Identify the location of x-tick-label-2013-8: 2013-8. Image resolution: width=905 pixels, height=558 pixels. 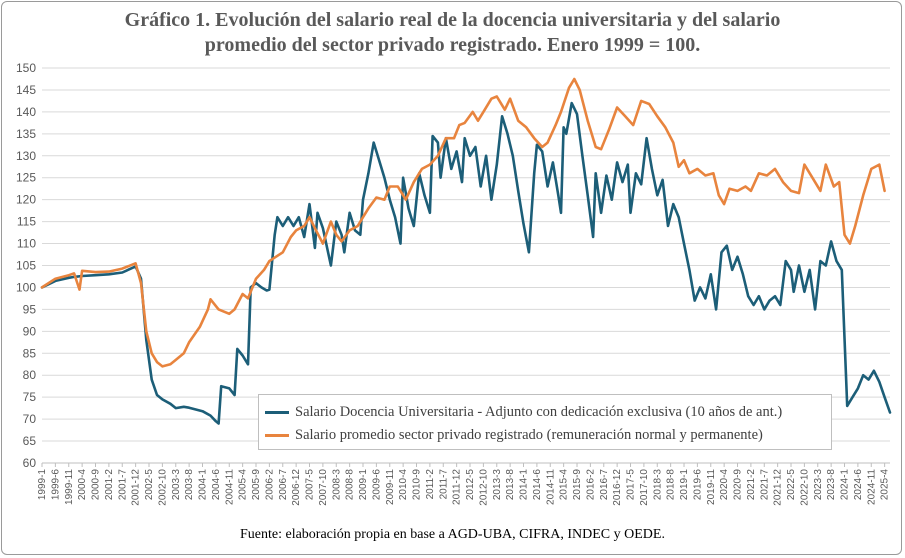
(510, 485).